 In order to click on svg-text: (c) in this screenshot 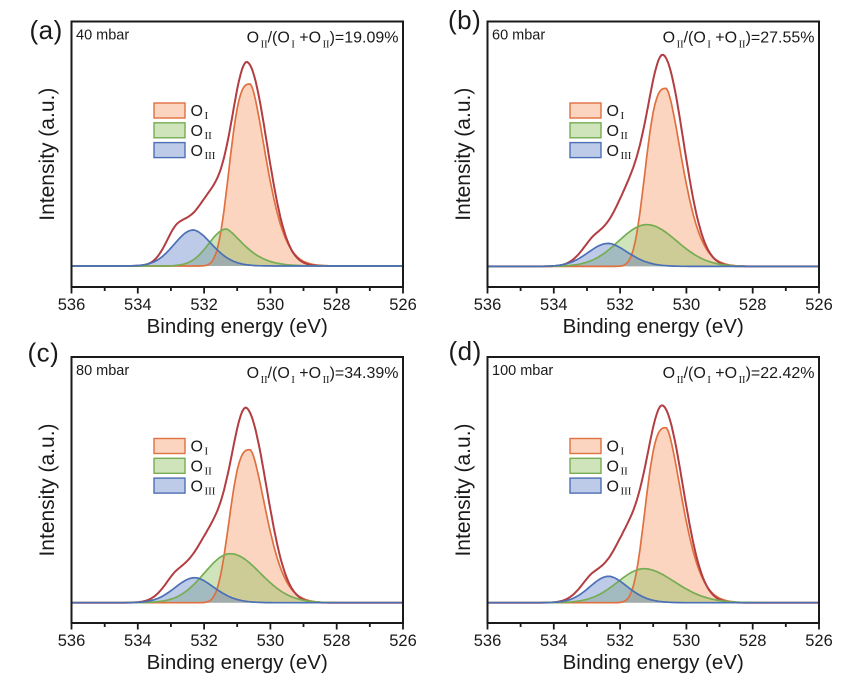, I will do `click(44, 353)`.